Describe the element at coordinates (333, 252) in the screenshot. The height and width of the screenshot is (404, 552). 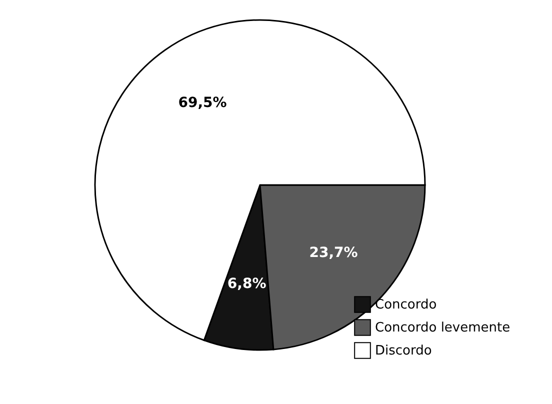
I see `data-label: 23,7%` at that location.